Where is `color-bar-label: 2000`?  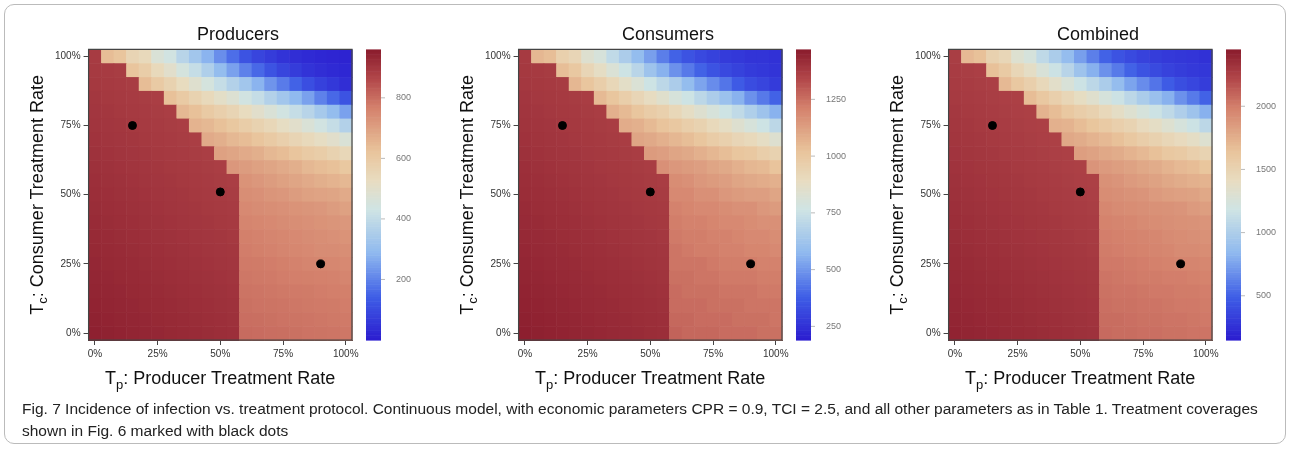
color-bar-label: 2000 is located at coordinates (1266, 105).